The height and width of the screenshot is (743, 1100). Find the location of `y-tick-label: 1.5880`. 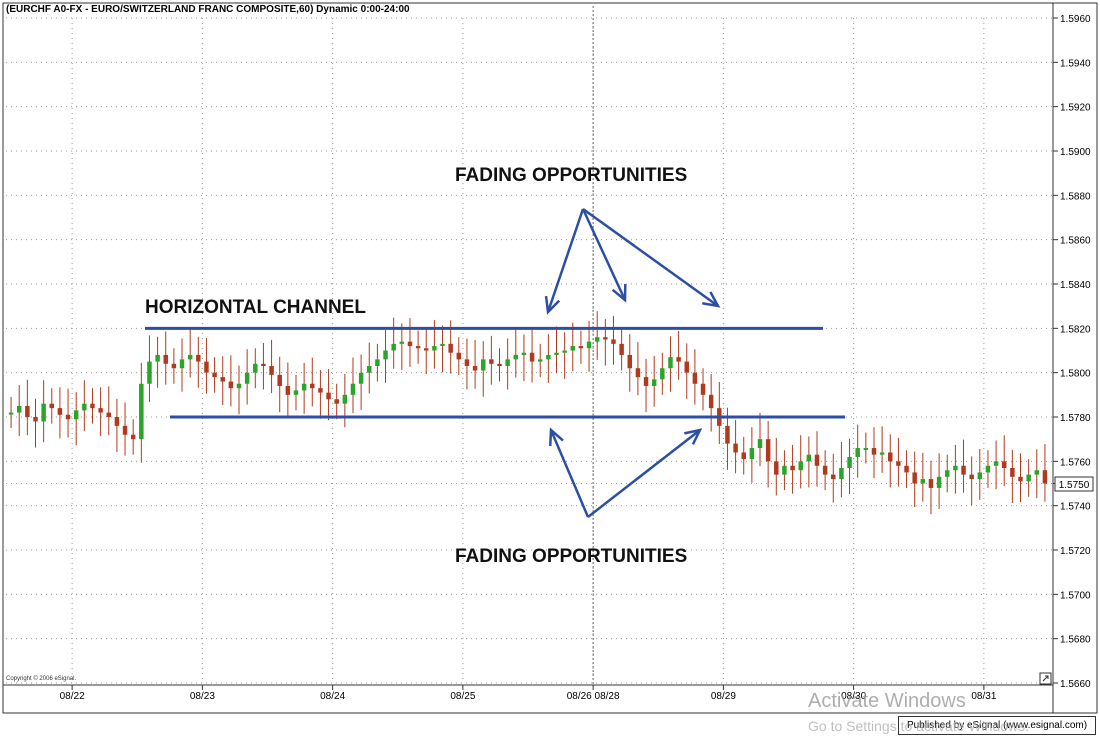

y-tick-label: 1.5880 is located at coordinates (1075, 196).